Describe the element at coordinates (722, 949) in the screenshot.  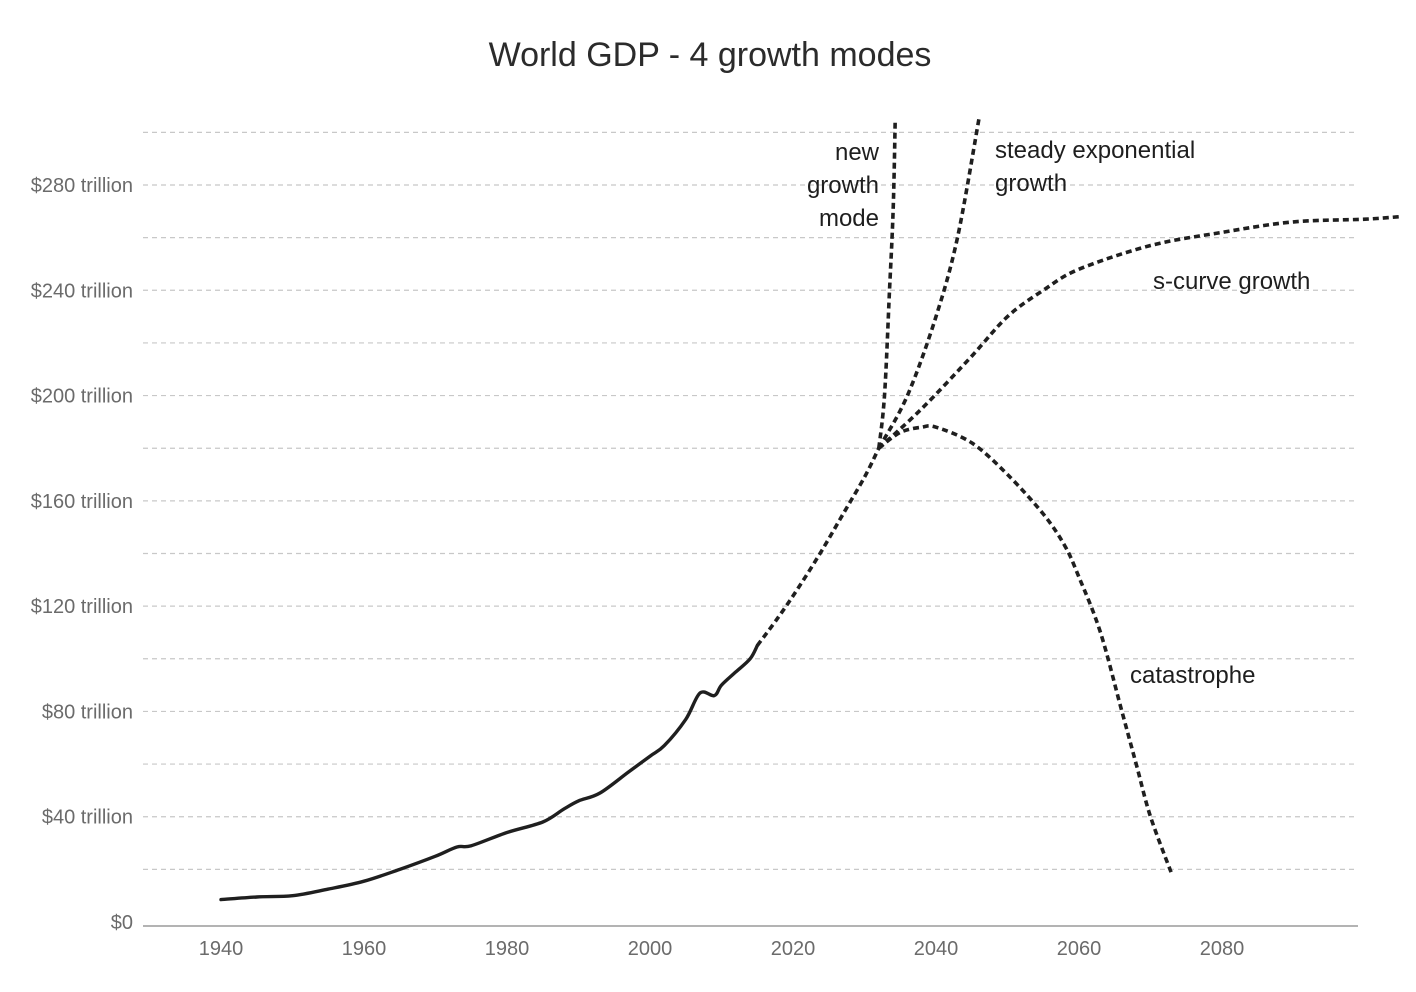
I see `x-axis-ticks: 1940 1960 1980 2000 2020 2040 2060 2080` at that location.